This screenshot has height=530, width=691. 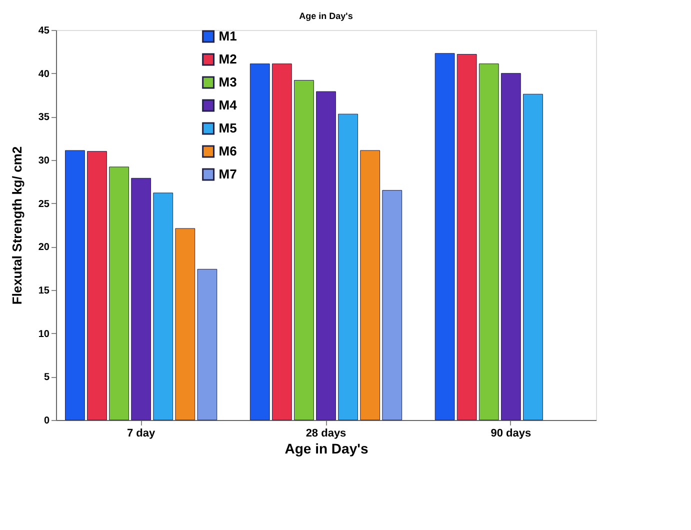 What do you see at coordinates (227, 151) in the screenshot?
I see `legend-label: M6` at bounding box center [227, 151].